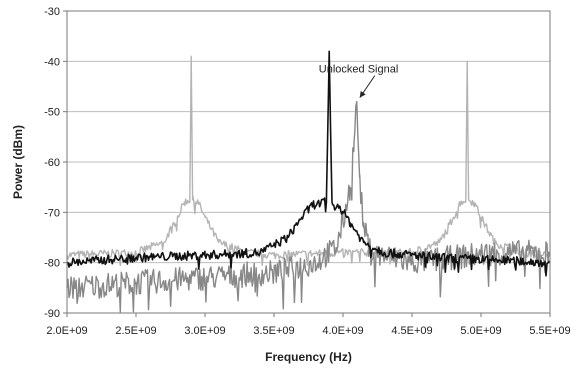  I want to click on x-tick-label-1: 2.5E+09, so click(135, 331).